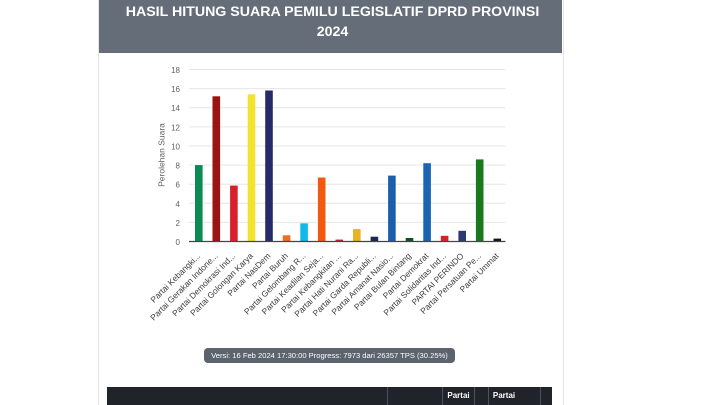  Describe the element at coordinates (178, 204) in the screenshot. I see `svg-text: 4` at that location.